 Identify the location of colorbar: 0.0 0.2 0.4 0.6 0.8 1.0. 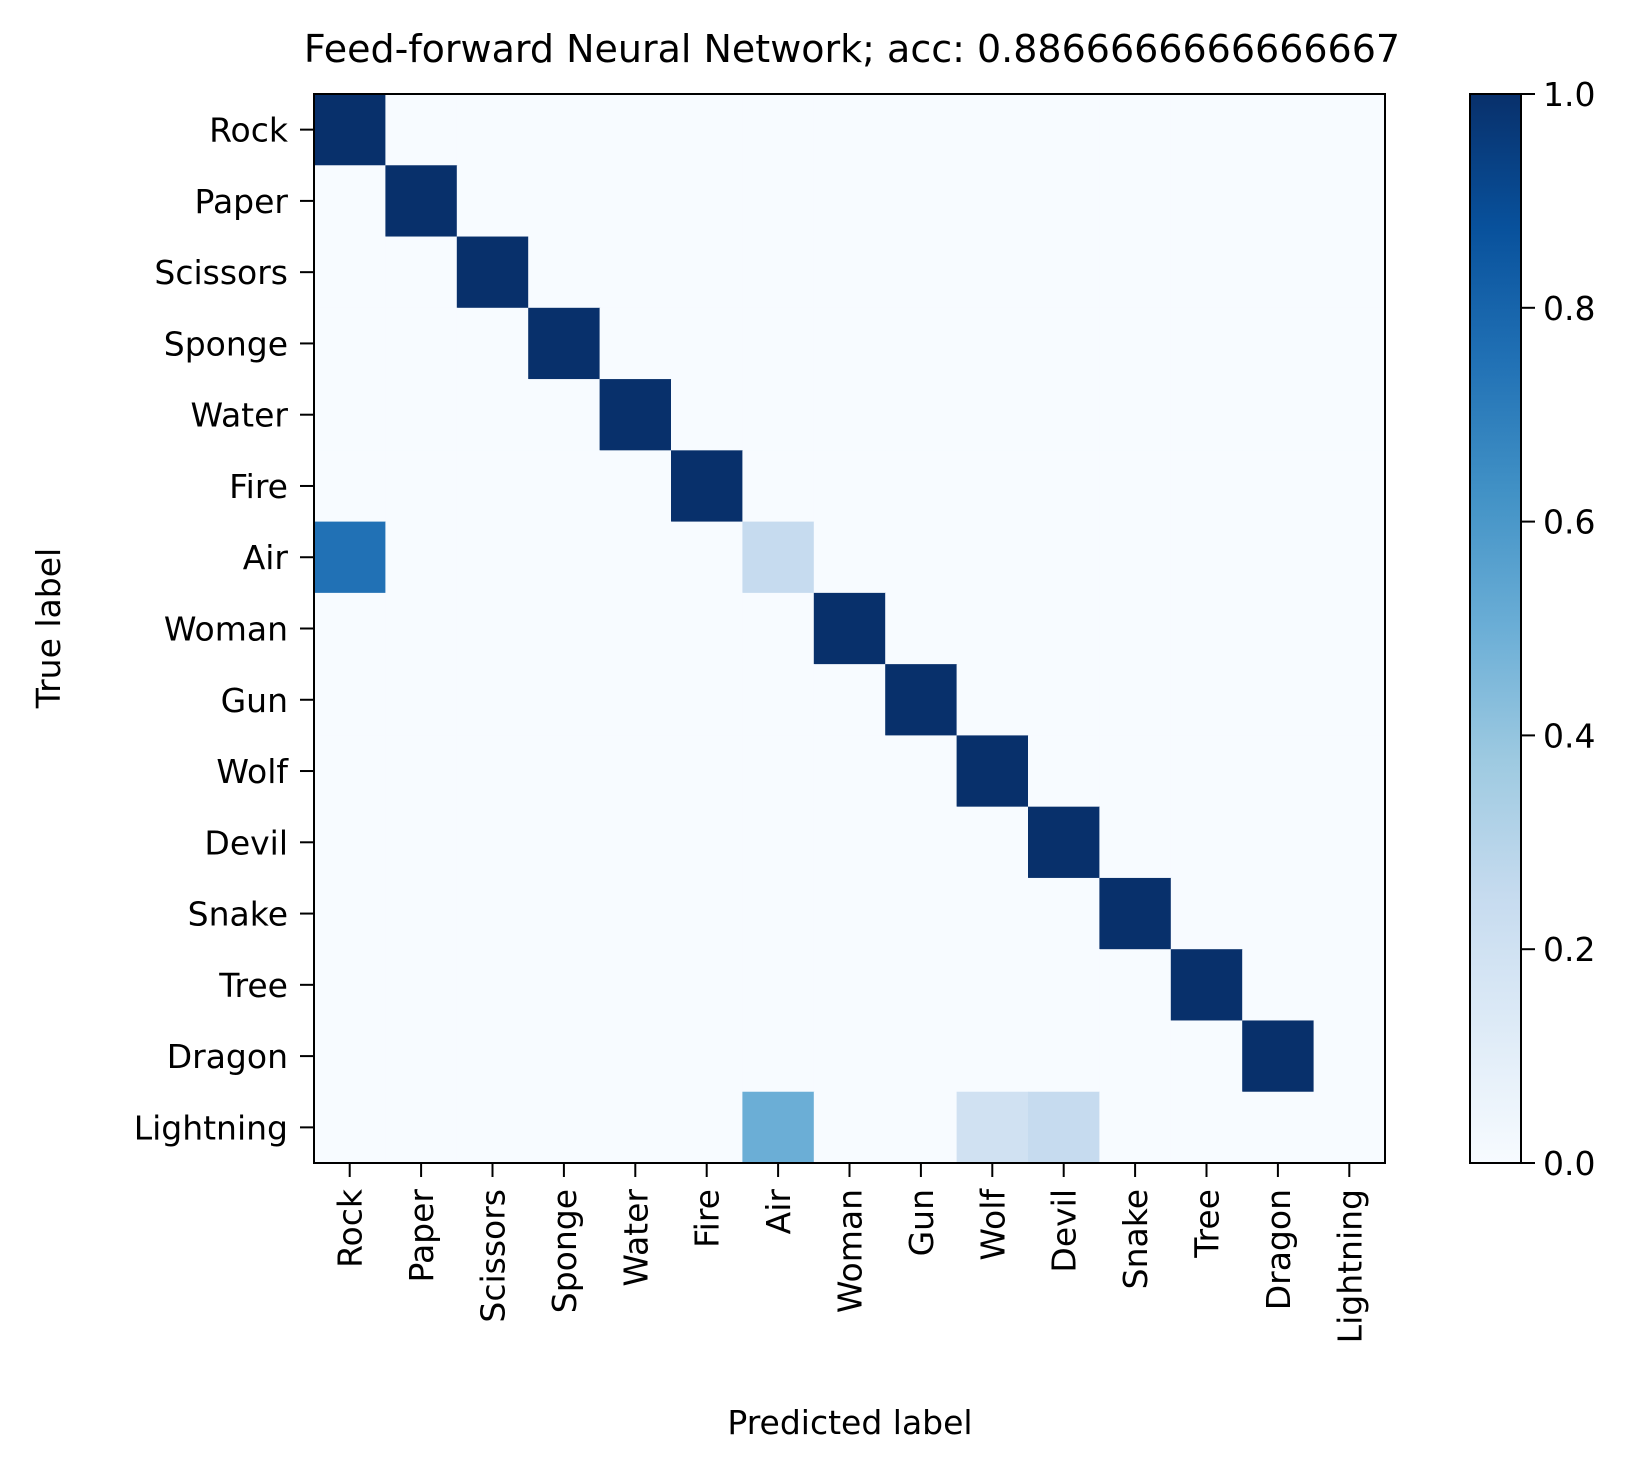
(1532, 629).